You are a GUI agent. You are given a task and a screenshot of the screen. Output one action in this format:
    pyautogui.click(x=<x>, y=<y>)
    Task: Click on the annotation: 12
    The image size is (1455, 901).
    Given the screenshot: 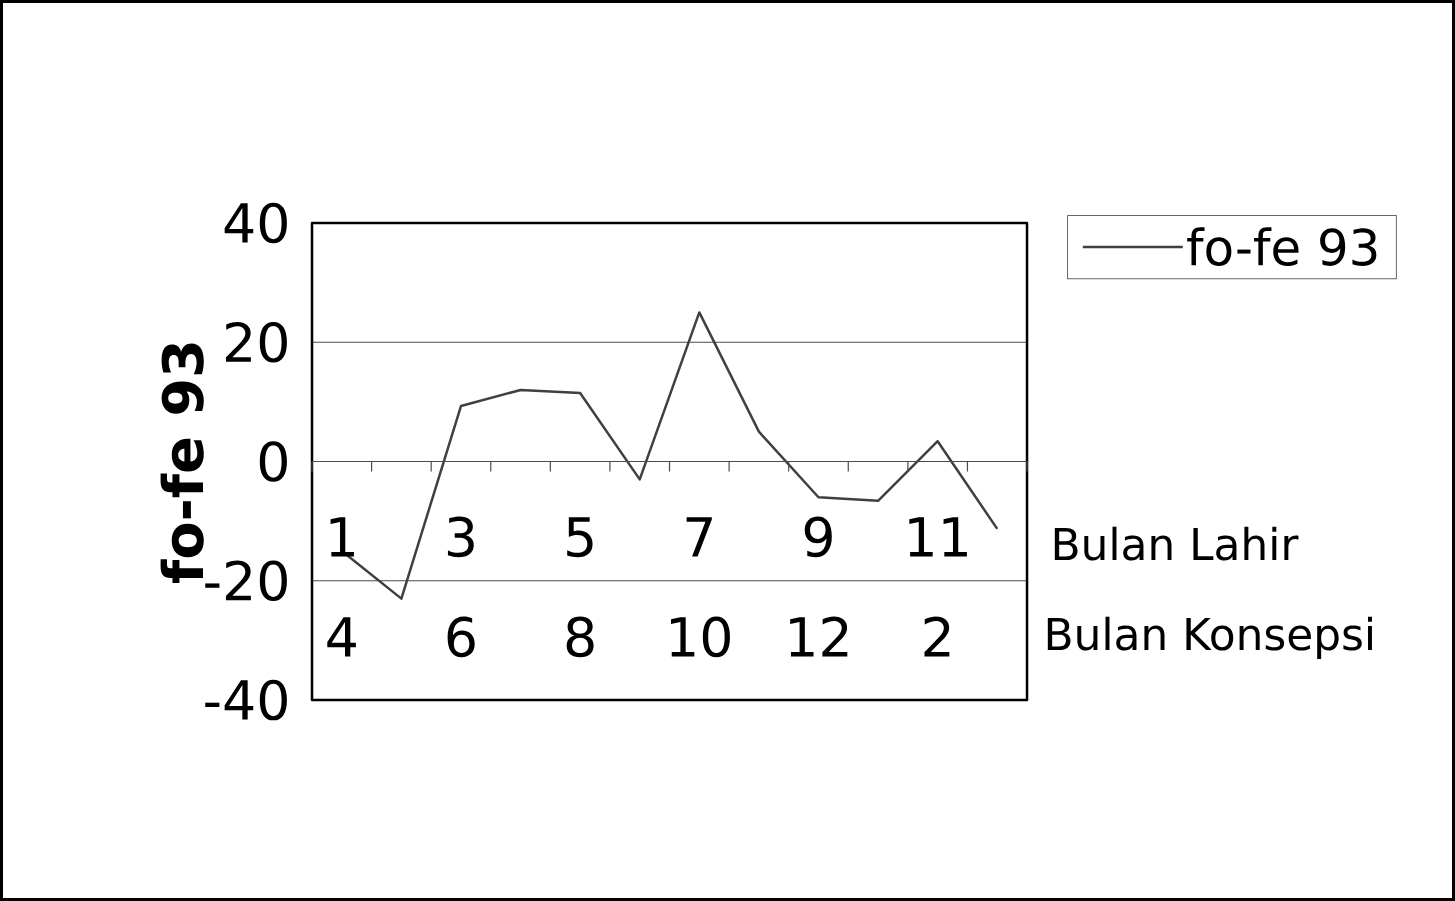 What is the action you would take?
    pyautogui.click(x=819, y=636)
    